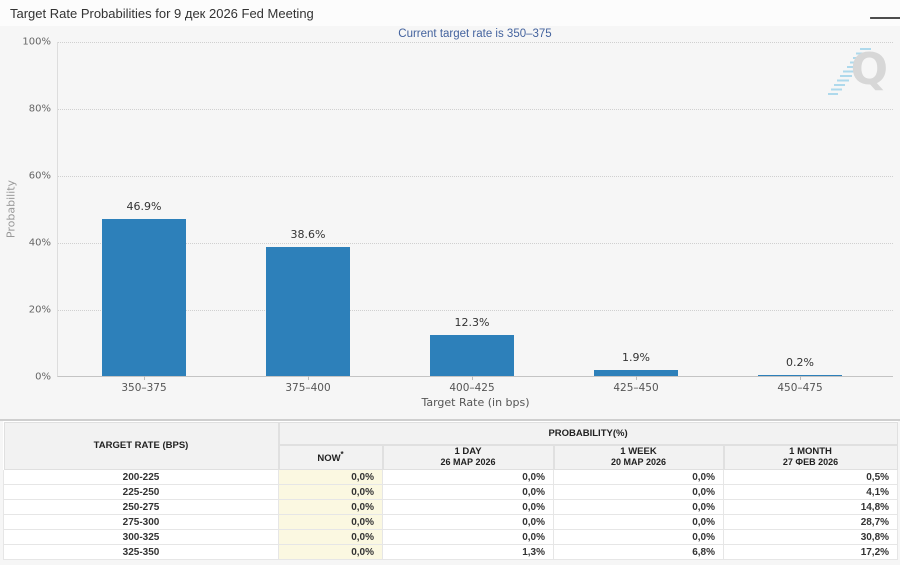 The width and height of the screenshot is (900, 565). What do you see at coordinates (141, 522) in the screenshot?
I see `target-rate-cell: 275-300` at bounding box center [141, 522].